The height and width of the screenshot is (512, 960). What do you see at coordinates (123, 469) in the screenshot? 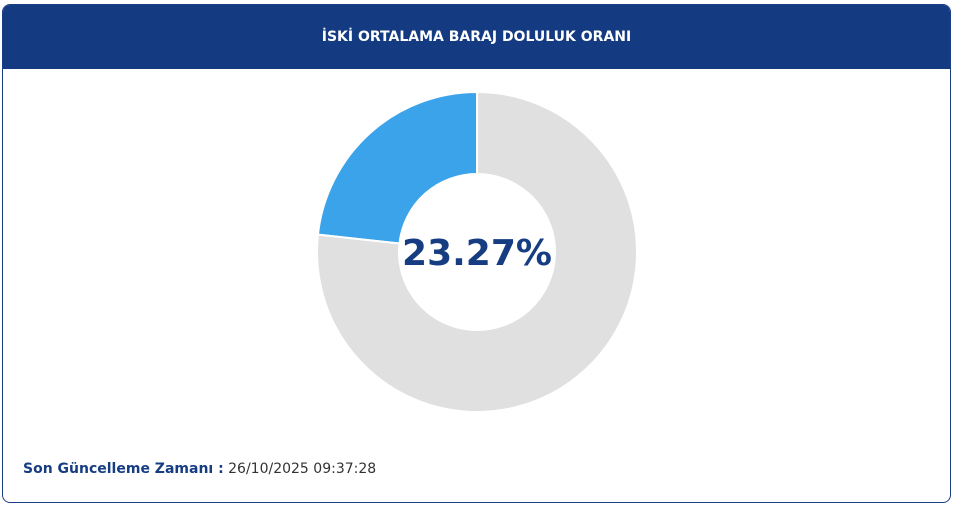
I see `footer-label: Son Güncelleme Zamanı :` at bounding box center [123, 469].